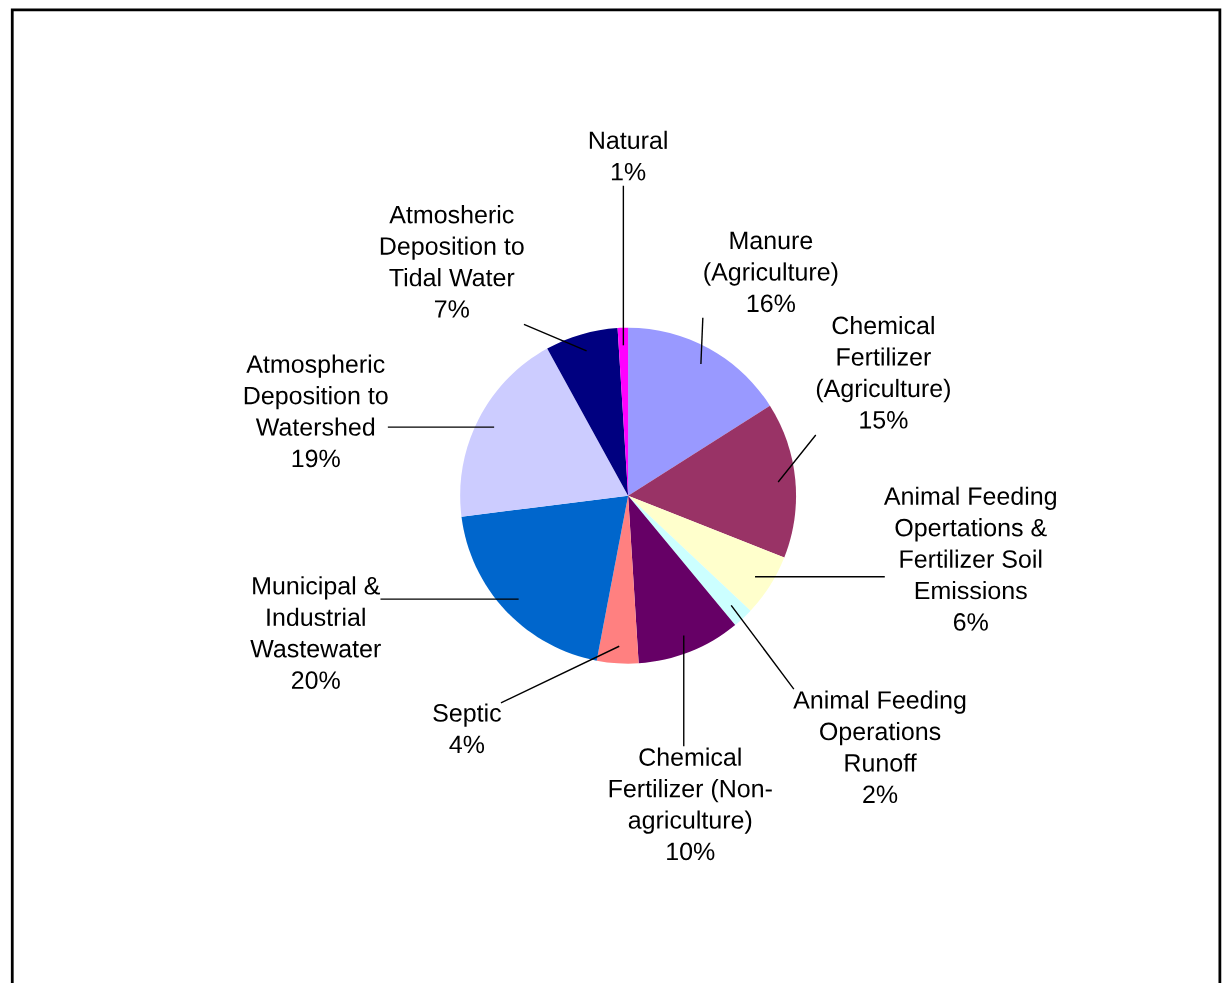  Describe the element at coordinates (970, 622) in the screenshot. I see `data-label: 6%` at that location.